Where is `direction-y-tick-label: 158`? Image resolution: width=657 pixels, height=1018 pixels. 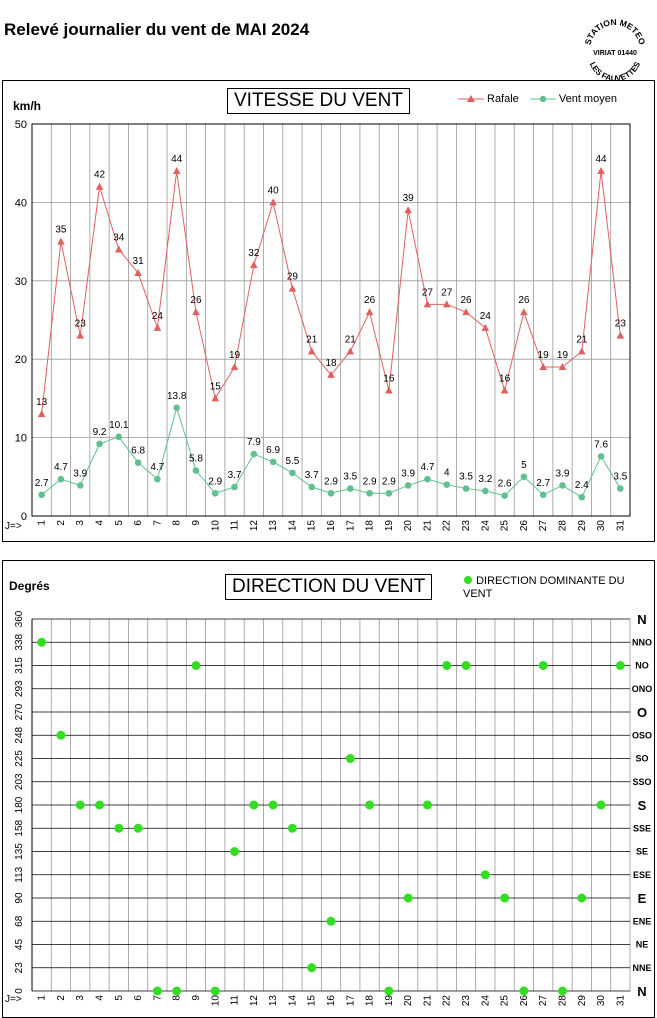
direction-y-tick-label: 158 is located at coordinates (19, 827).